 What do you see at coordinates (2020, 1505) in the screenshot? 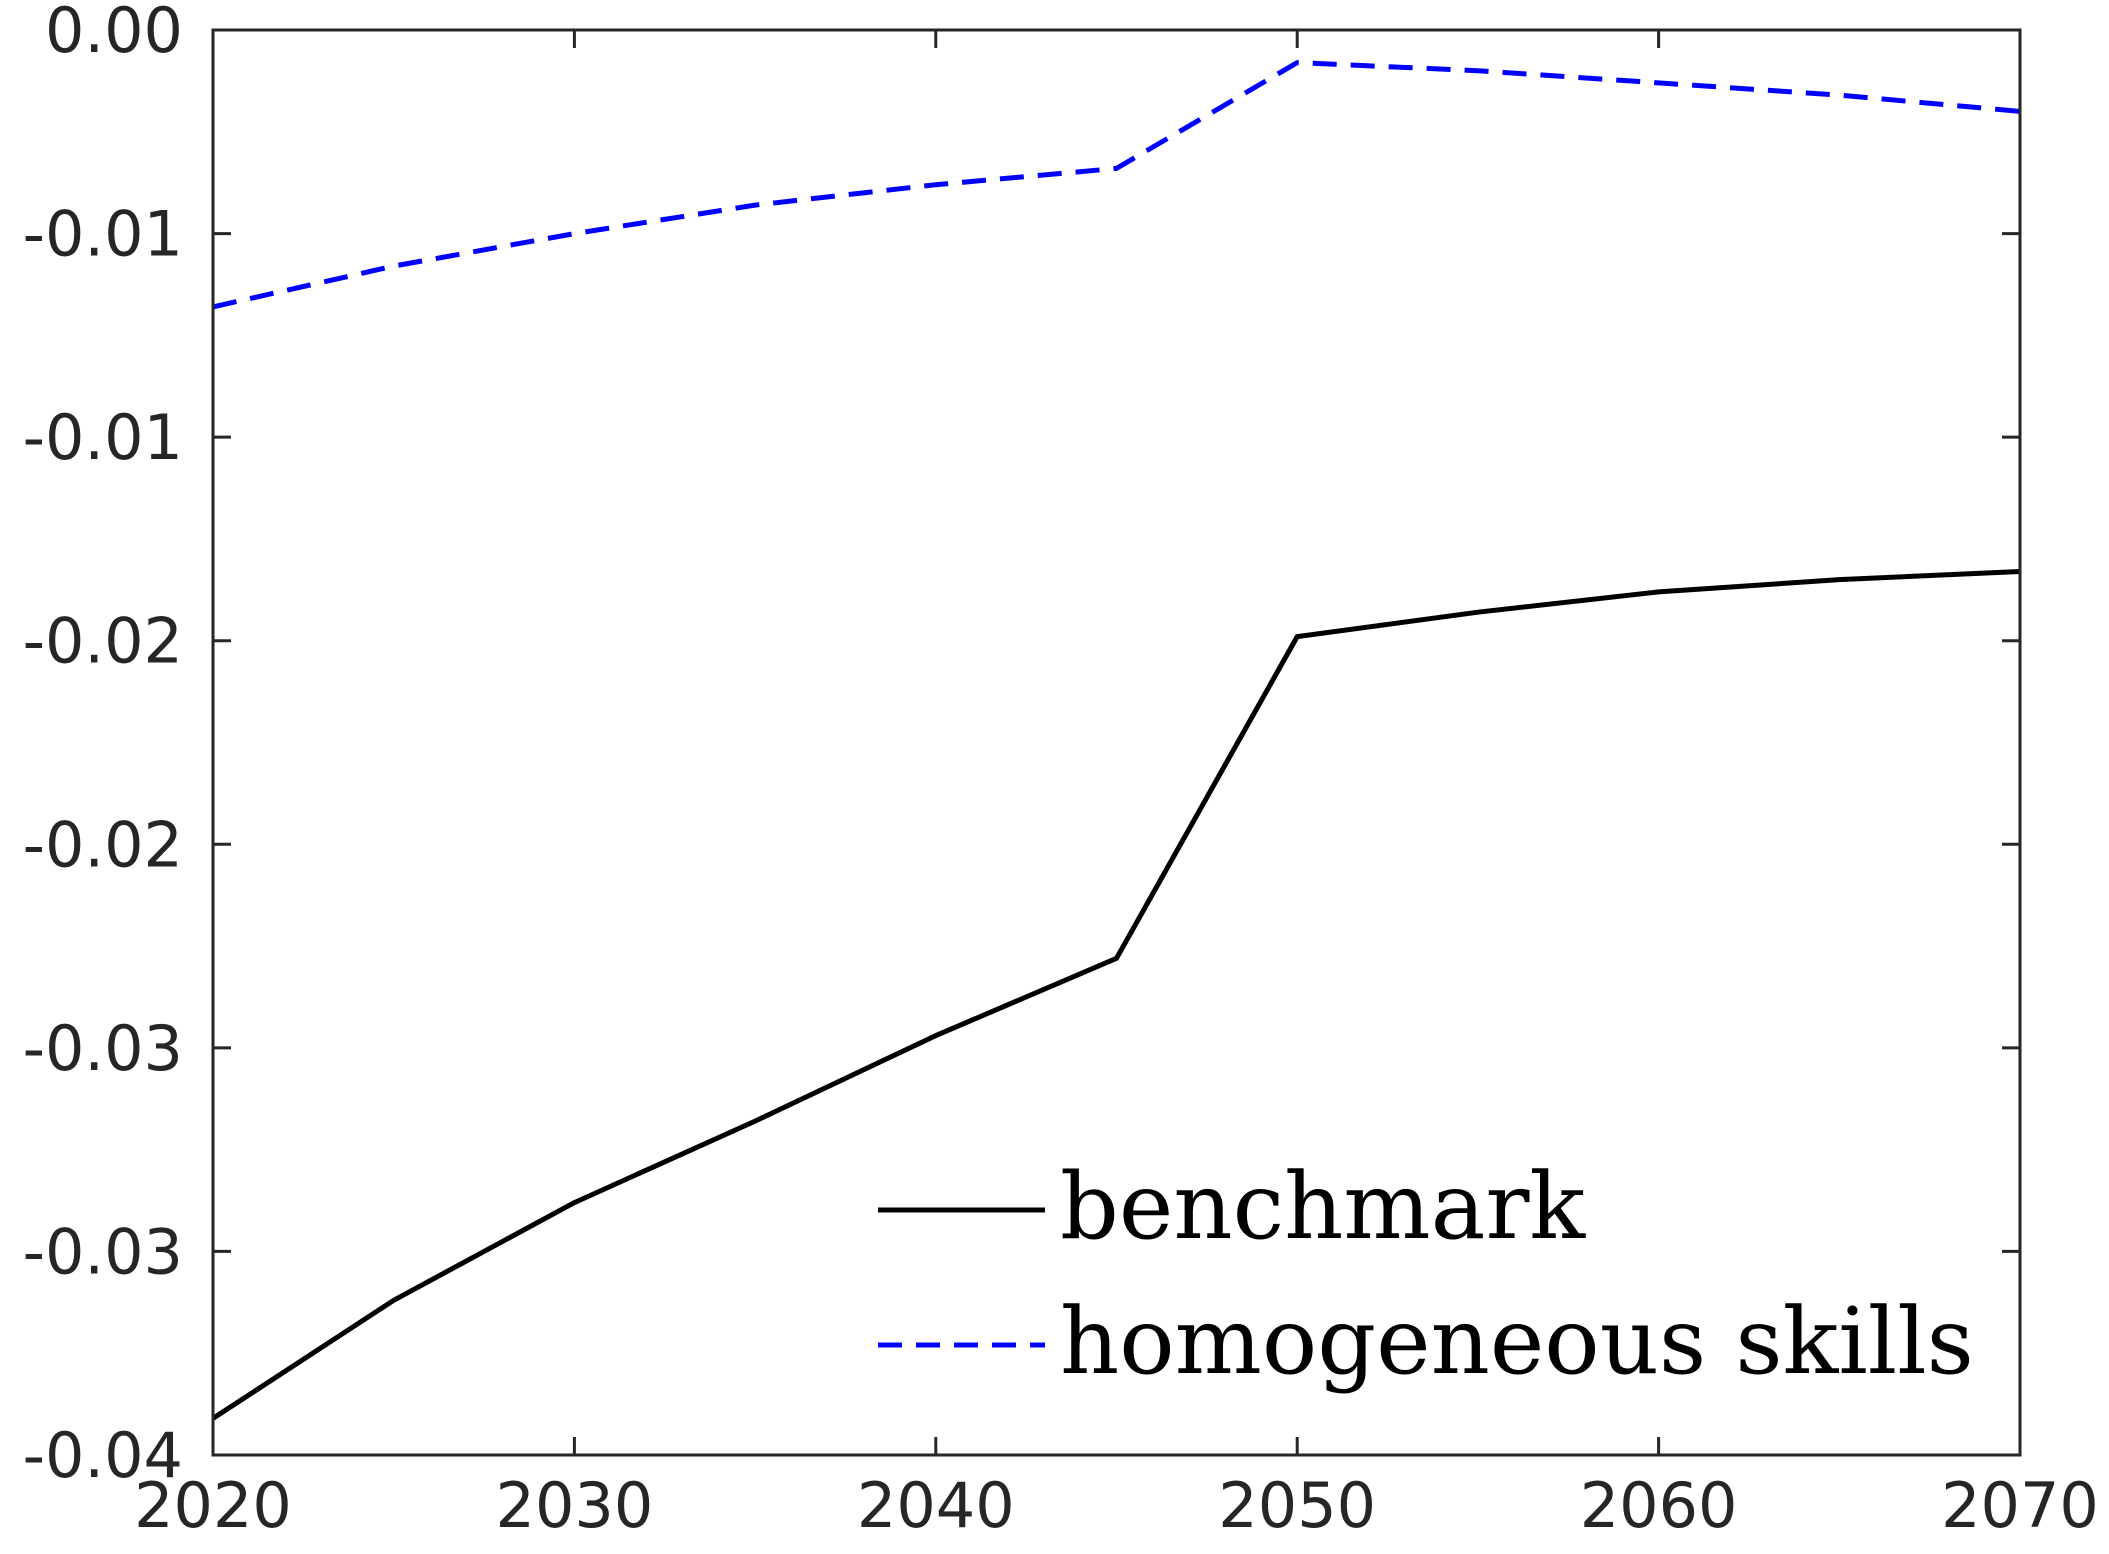
I see `x-tick-label: 2070` at bounding box center [2020, 1505].